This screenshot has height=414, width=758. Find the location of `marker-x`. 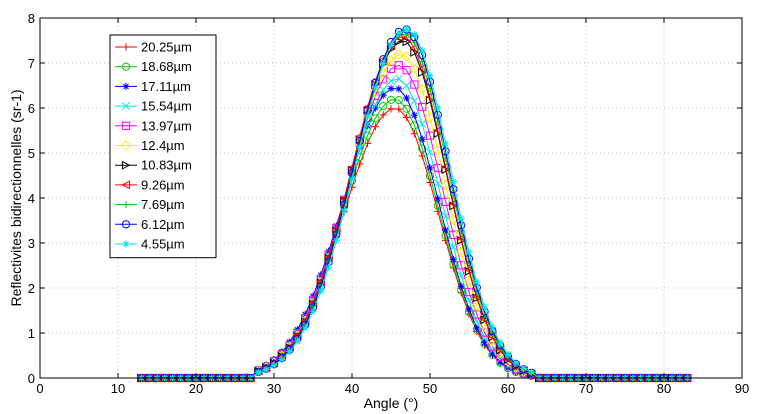

marker-x is located at coordinates (476, 321).